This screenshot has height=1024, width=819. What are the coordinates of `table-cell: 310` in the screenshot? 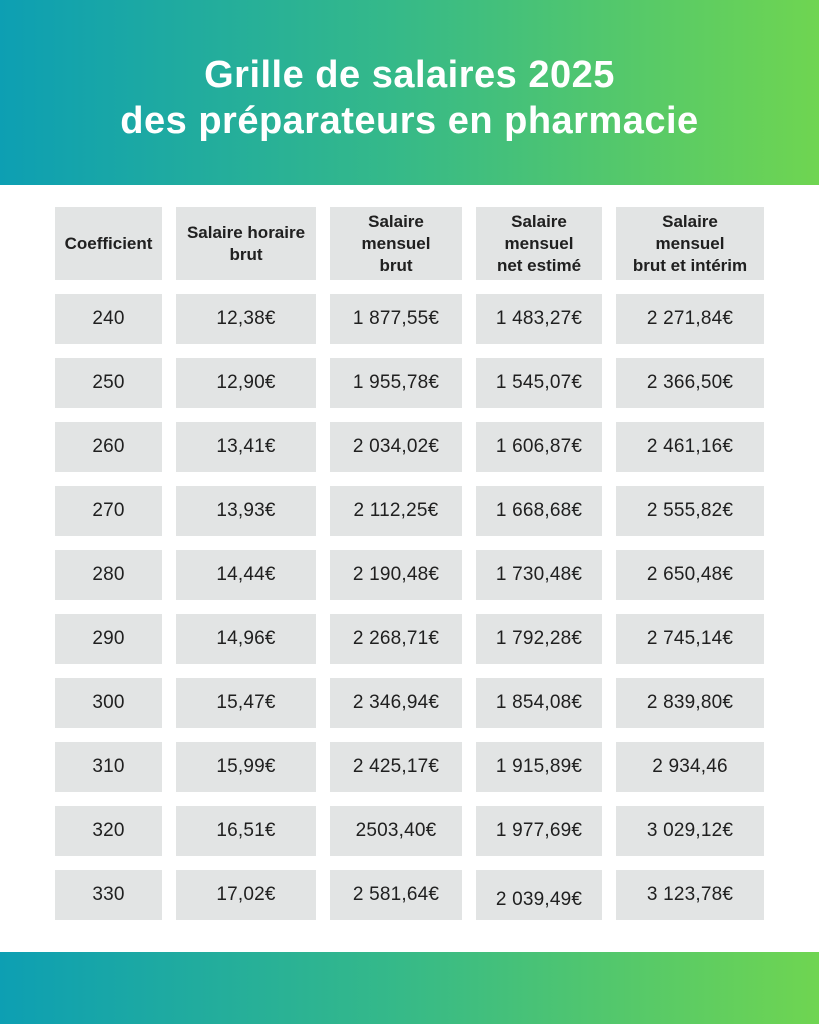 It's located at (108, 767).